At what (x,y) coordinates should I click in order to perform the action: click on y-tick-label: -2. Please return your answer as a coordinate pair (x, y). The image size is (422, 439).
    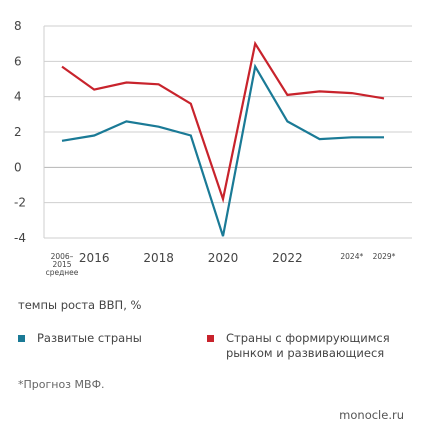
    Looking at the image, I should click on (20, 203).